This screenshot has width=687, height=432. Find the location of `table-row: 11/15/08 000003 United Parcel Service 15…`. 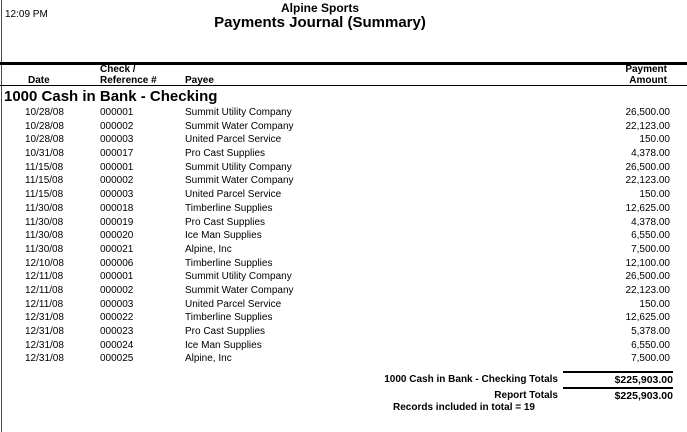

table-row: 11/15/08 000003 United Parcel Service 15… is located at coordinates (343, 196).